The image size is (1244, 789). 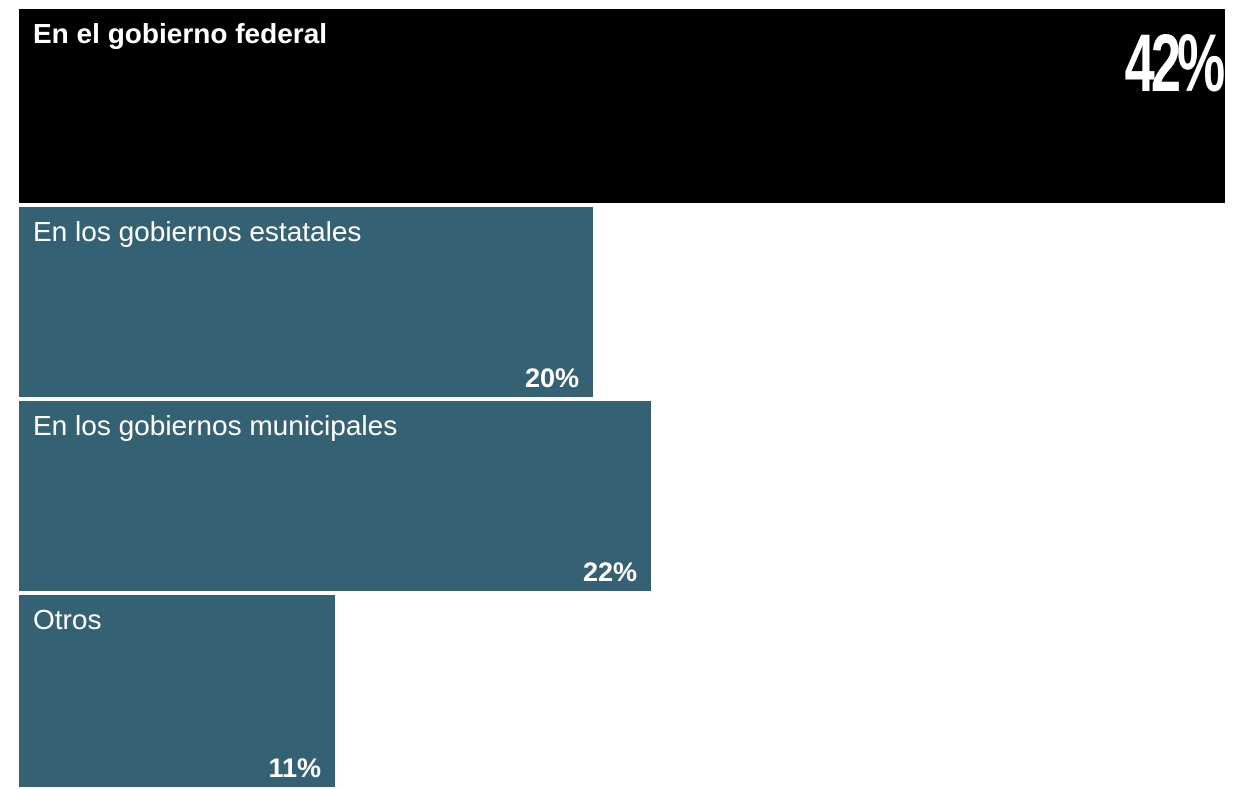 I want to click on bar-value-label: 42%, so click(x=1174, y=63).